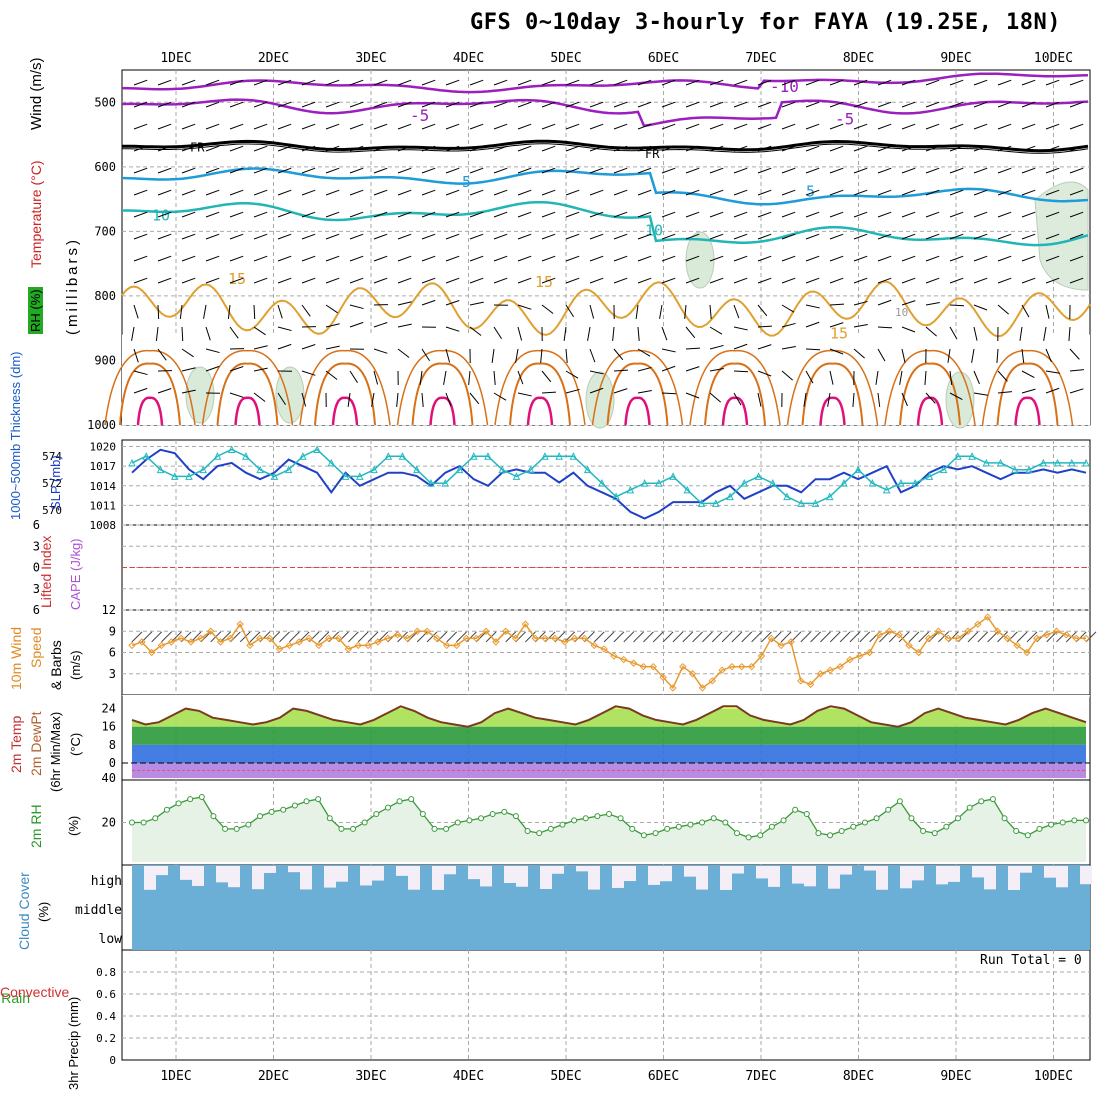 Image resolution: width=1100 pixels, height=1100 pixels. Describe the element at coordinates (637, 388) in the screenshot. I see `temp-contour-20b` at that location.